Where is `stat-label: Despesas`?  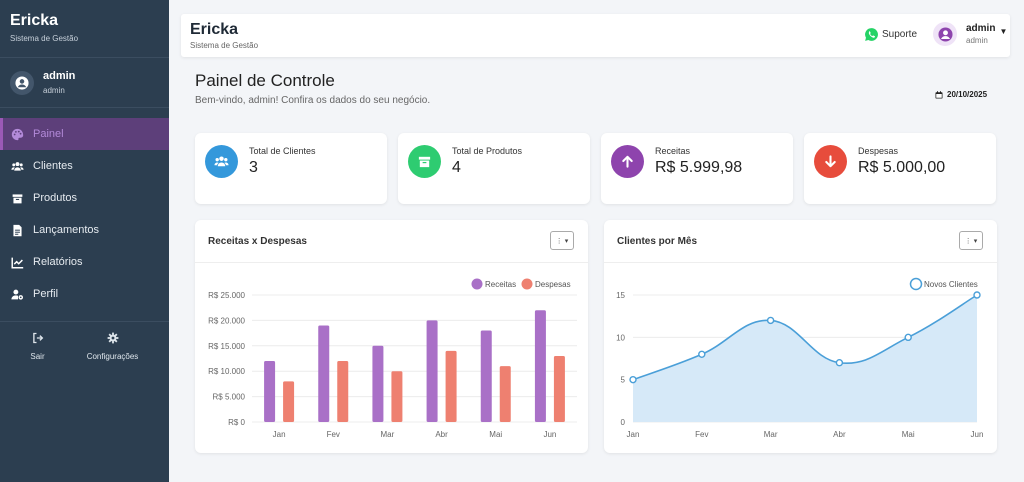 stat-label: Despesas is located at coordinates (878, 151).